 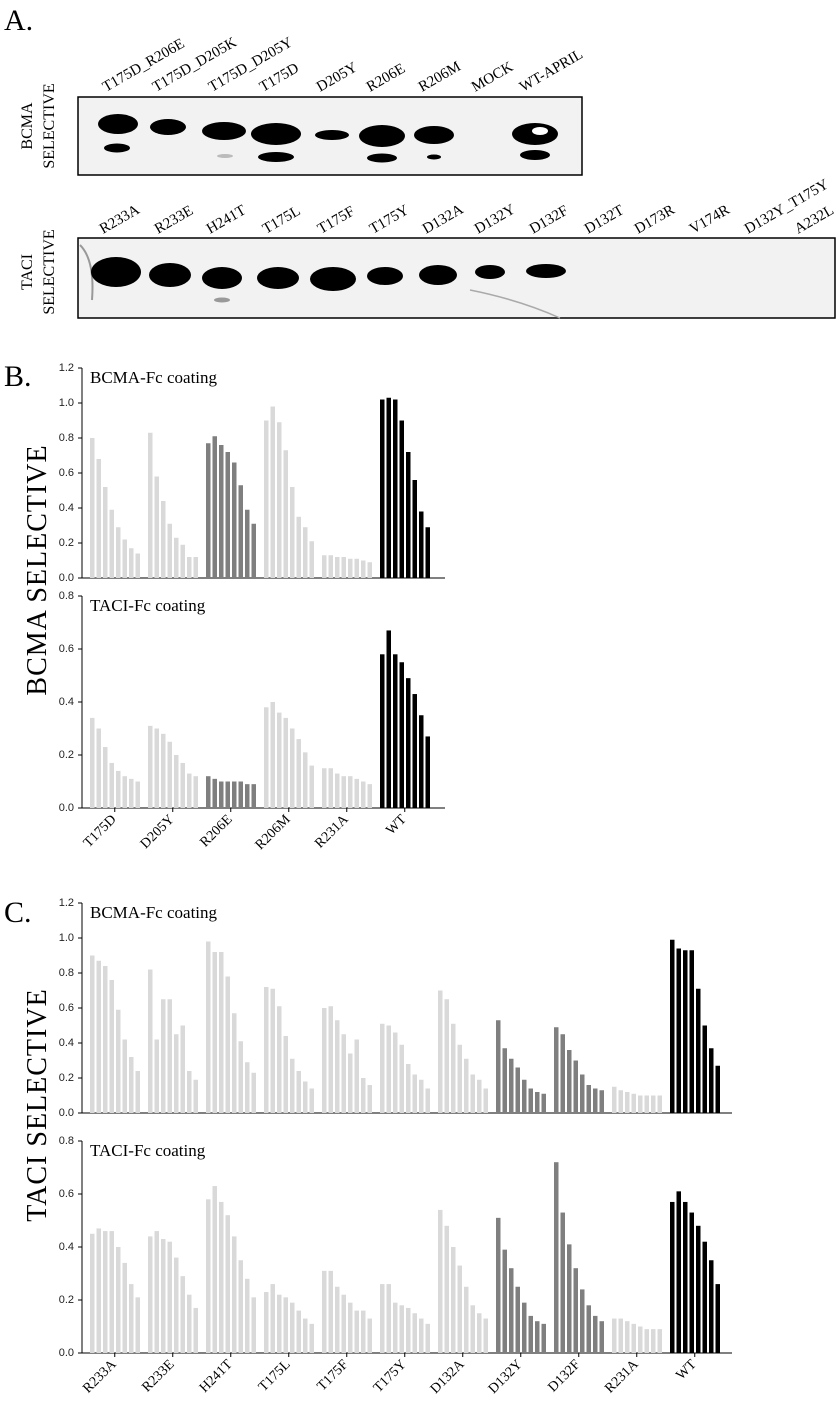 I want to click on x-tick-label: D132F, so click(x=564, y=1376).